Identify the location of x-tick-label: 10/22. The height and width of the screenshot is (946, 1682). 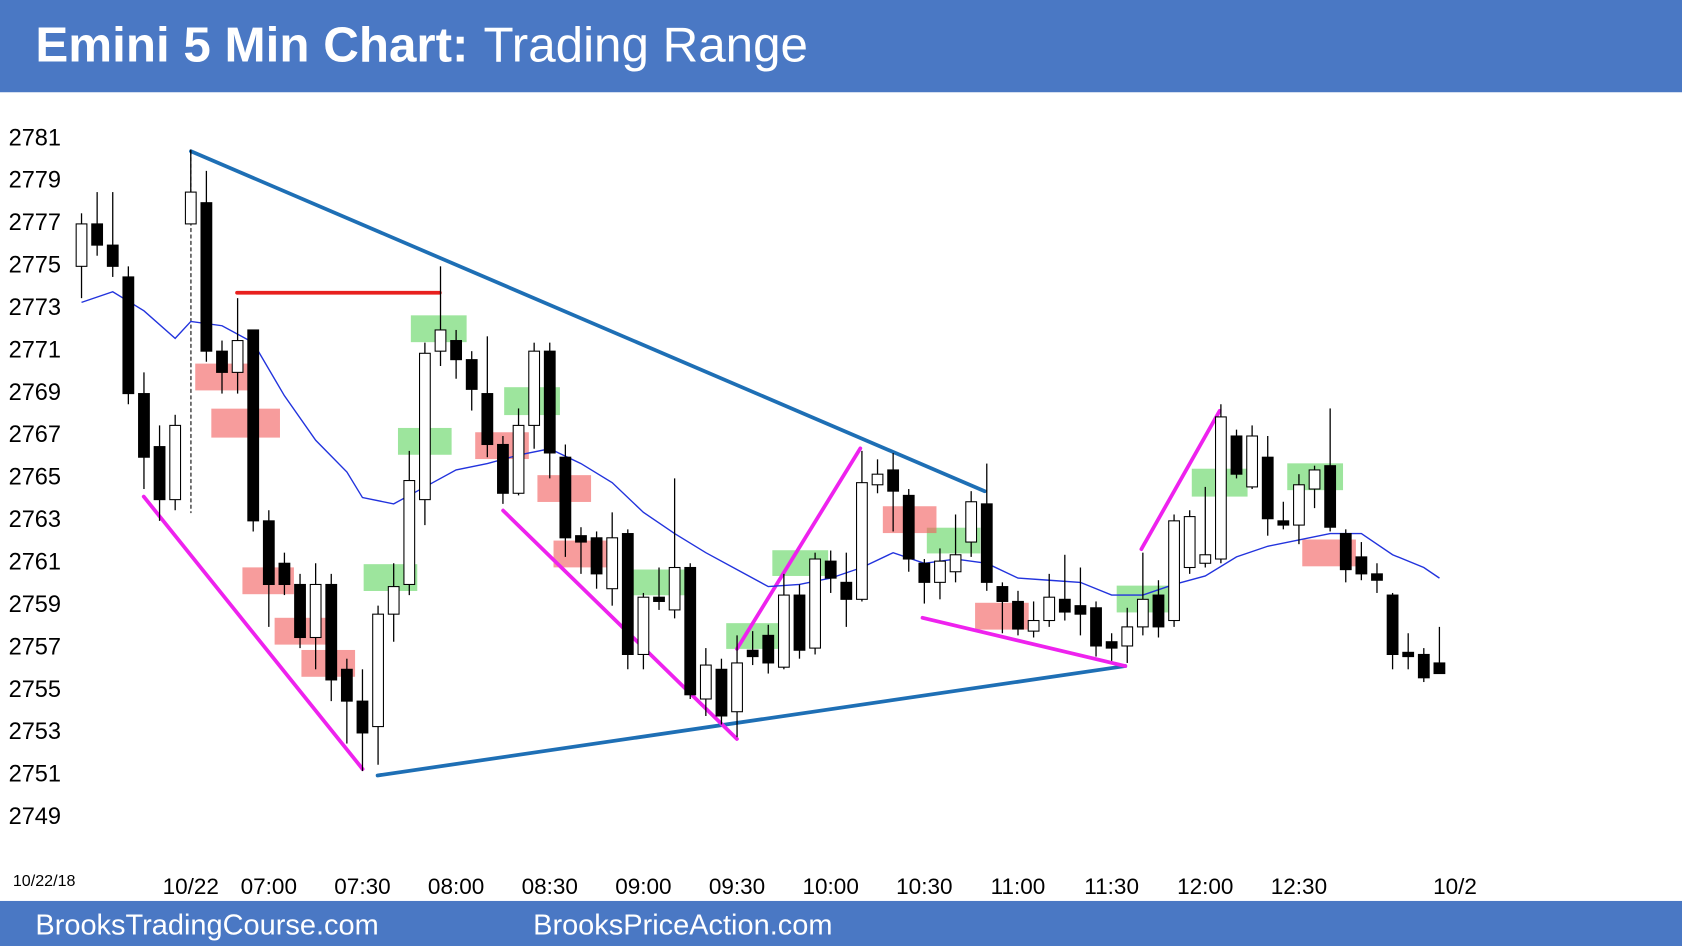
(191, 886).